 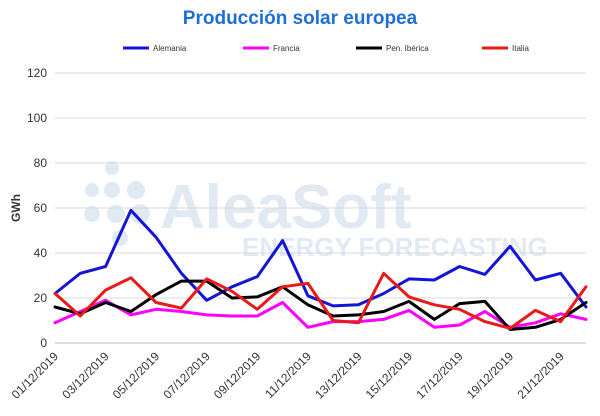 What do you see at coordinates (237, 375) in the screenshot?
I see `x-tick-label: 09/12/2019` at bounding box center [237, 375].